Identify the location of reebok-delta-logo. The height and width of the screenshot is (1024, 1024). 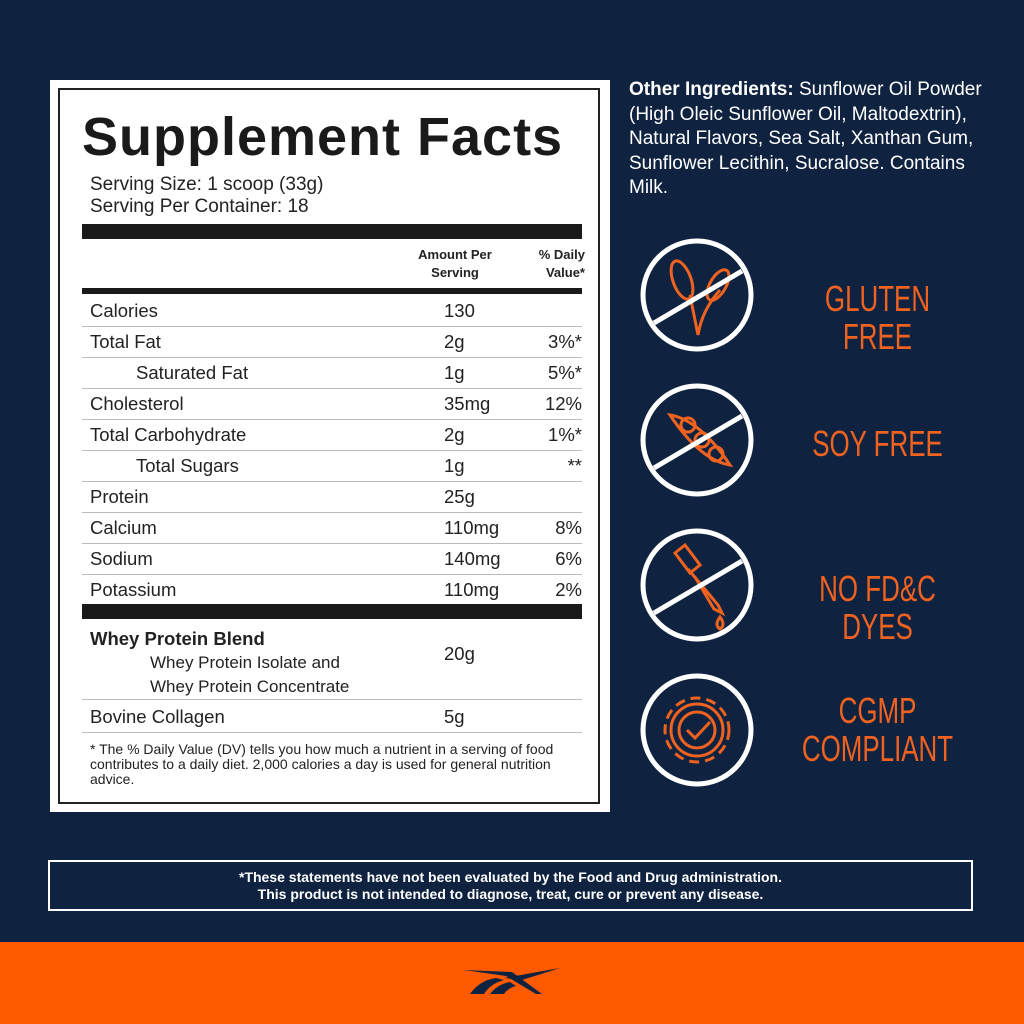
(512, 981).